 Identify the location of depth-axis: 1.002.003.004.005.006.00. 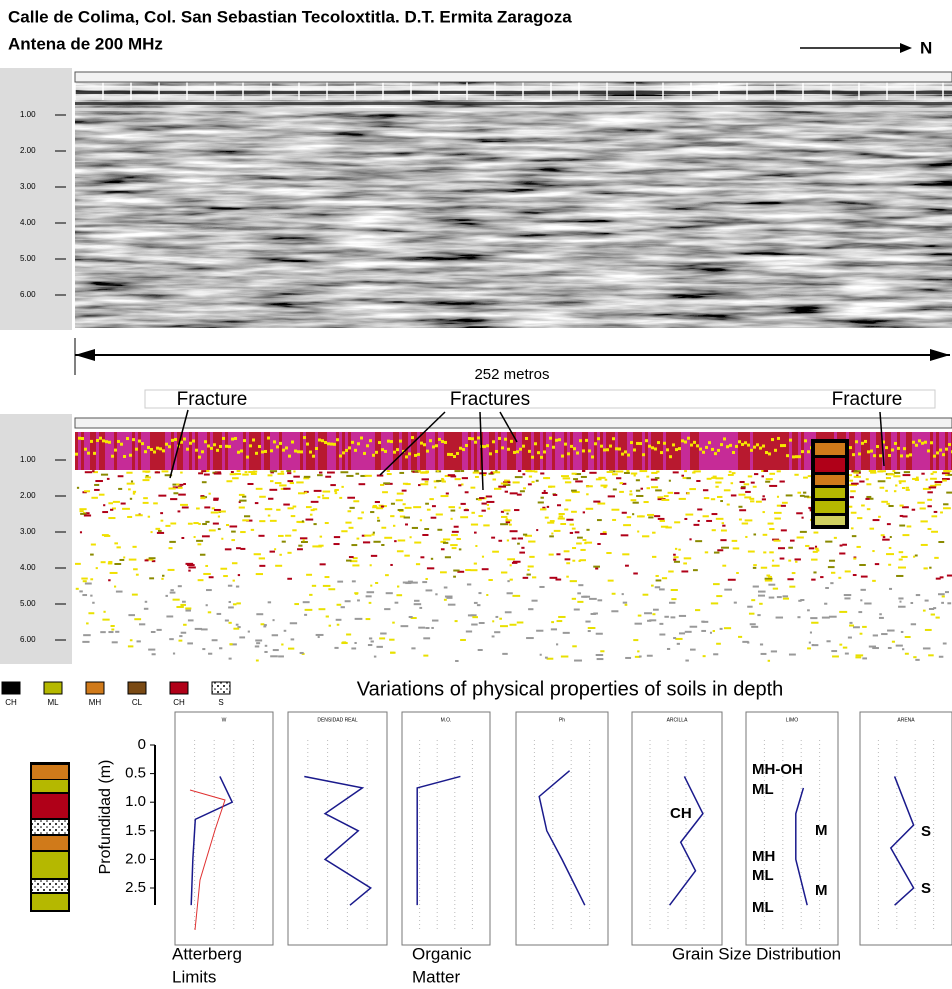
(43, 549).